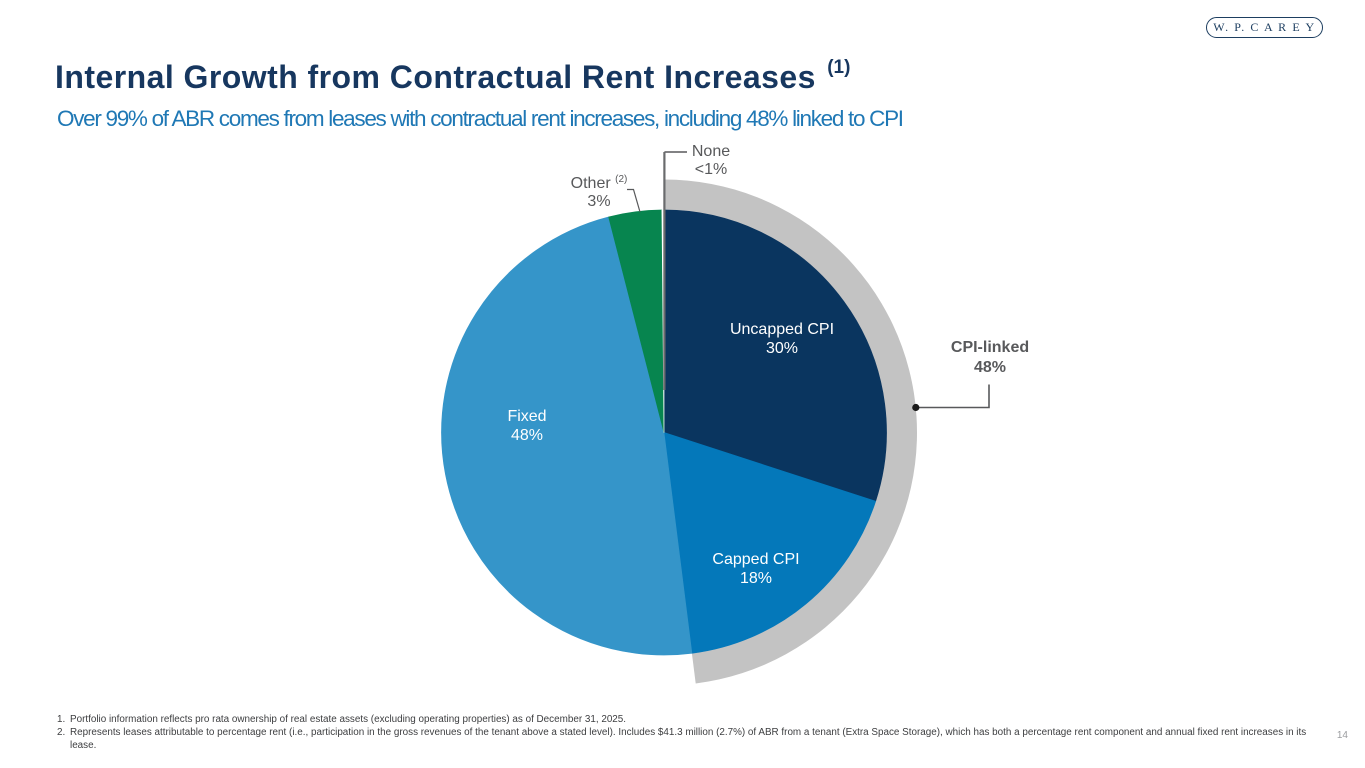 Image resolution: width=1365 pixels, height=768 pixels. Describe the element at coordinates (1342, 735) in the screenshot. I see `page-number: 14` at that location.